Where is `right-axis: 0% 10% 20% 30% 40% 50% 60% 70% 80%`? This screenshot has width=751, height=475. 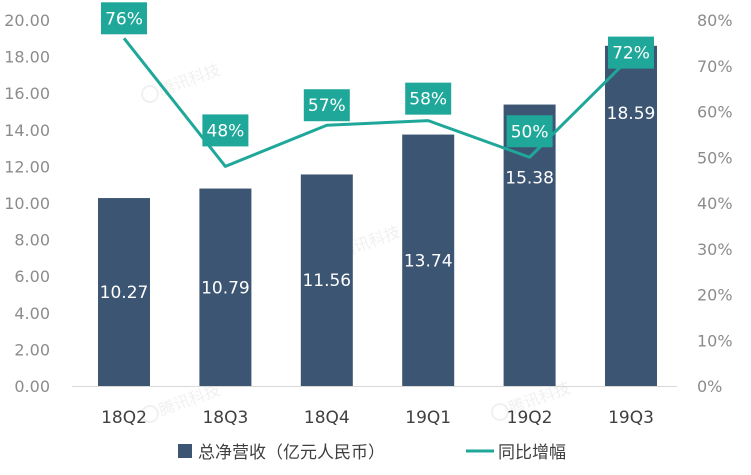
right-axis: 0% 10% 20% 30% 40% 50% 60% 70% 80% is located at coordinates (715, 203).